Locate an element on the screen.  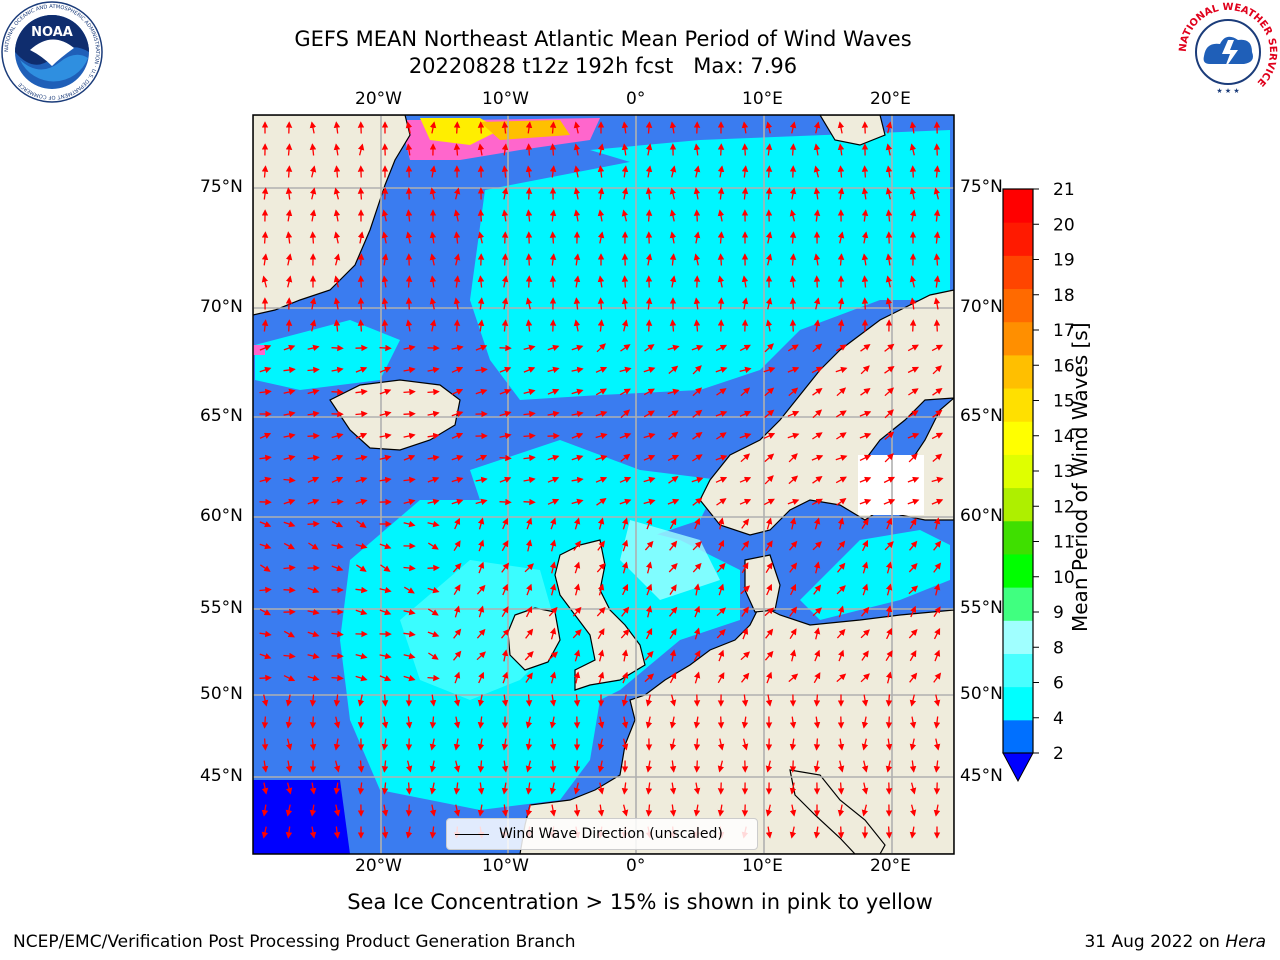
colorbar-tick-label: 4 is located at coordinates (1058, 719).